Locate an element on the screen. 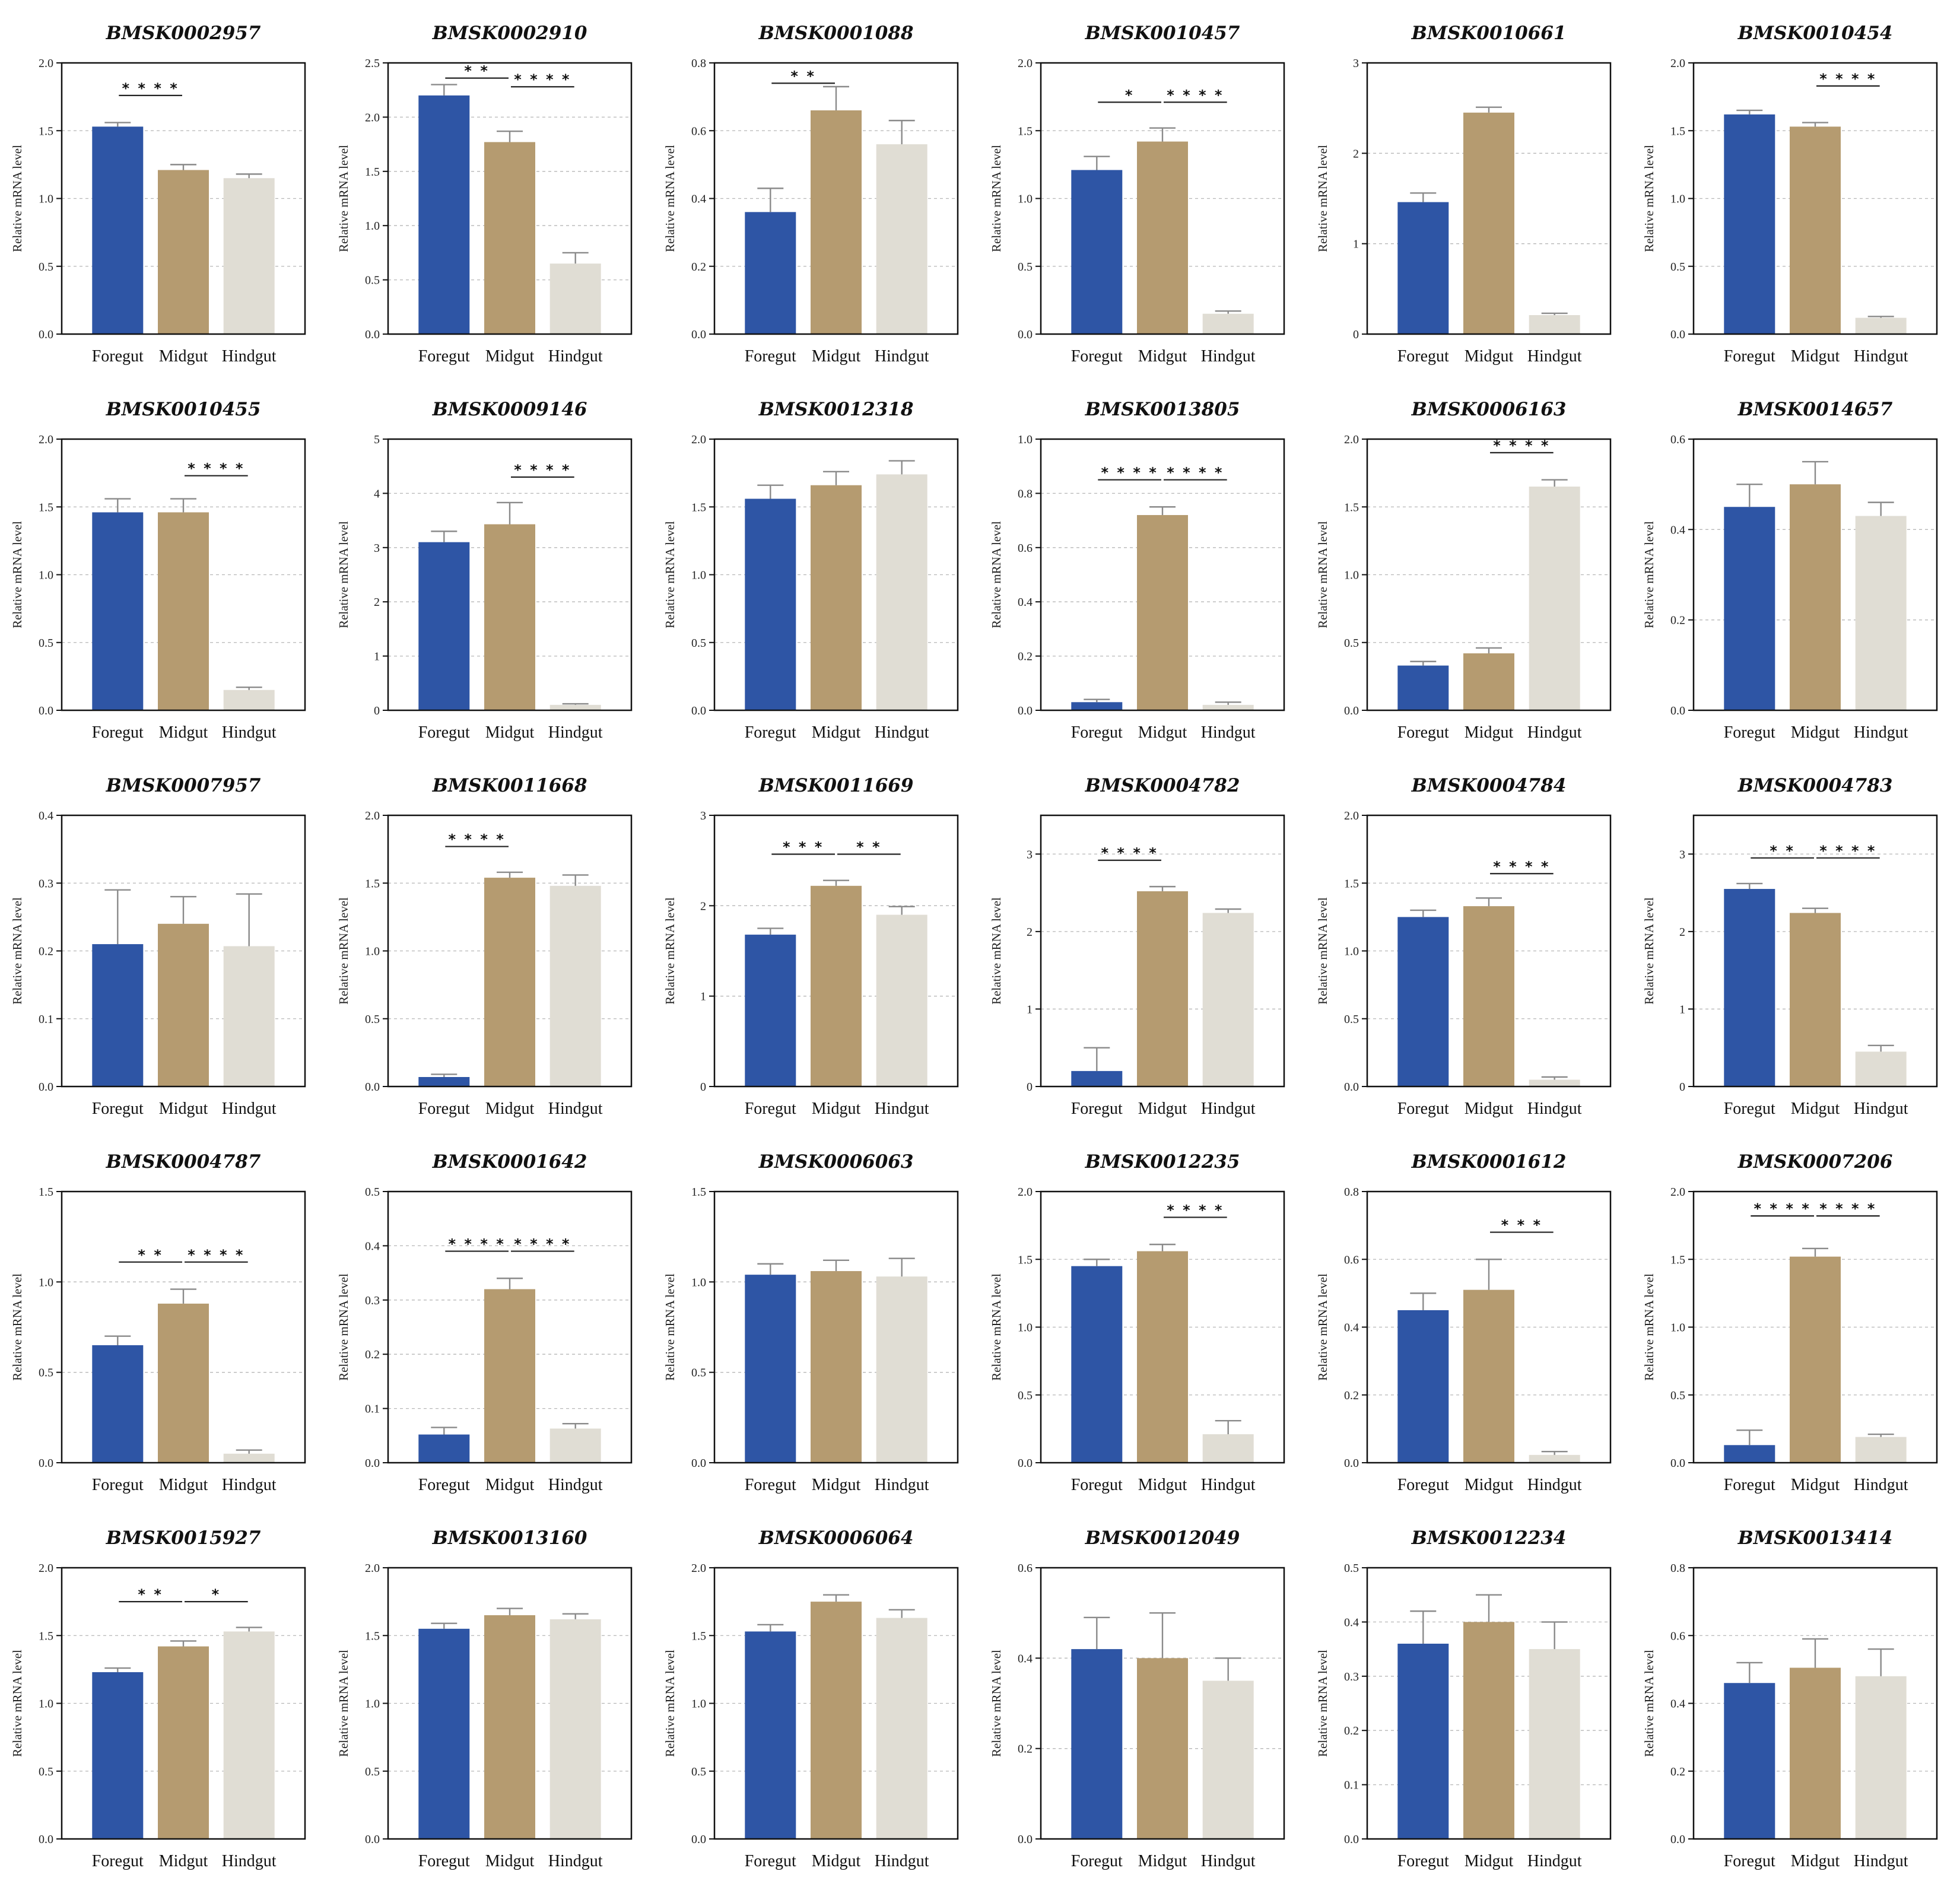 Image resolution: width=1960 pixels, height=1887 pixels. chart-bmsk0011669-xtick-label: Foregut is located at coordinates (770, 1109).